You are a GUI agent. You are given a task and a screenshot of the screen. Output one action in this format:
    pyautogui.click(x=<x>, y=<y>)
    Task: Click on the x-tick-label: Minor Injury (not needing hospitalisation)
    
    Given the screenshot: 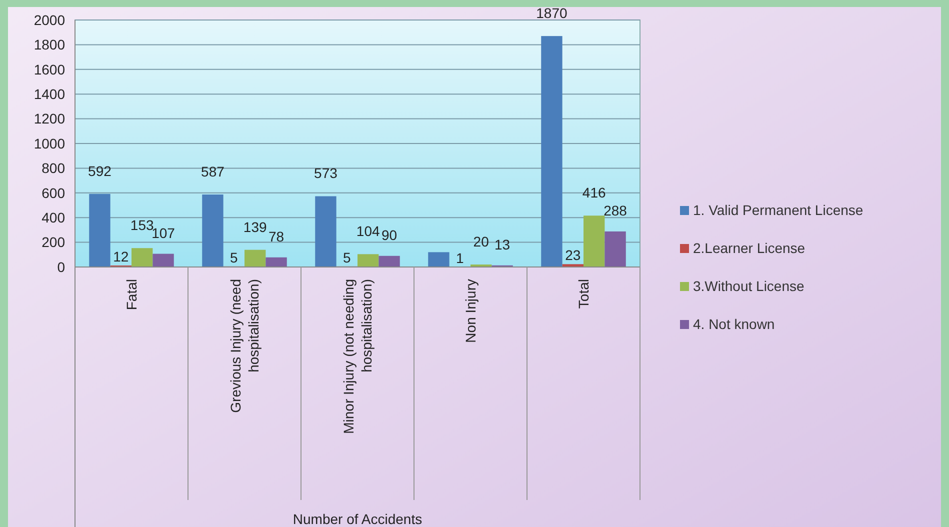 What is the action you would take?
    pyautogui.click(x=357, y=356)
    